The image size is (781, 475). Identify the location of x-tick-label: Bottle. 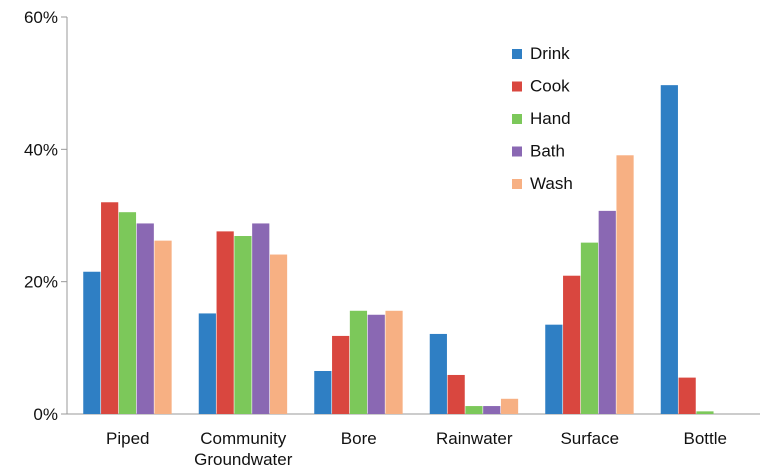
(705, 438).